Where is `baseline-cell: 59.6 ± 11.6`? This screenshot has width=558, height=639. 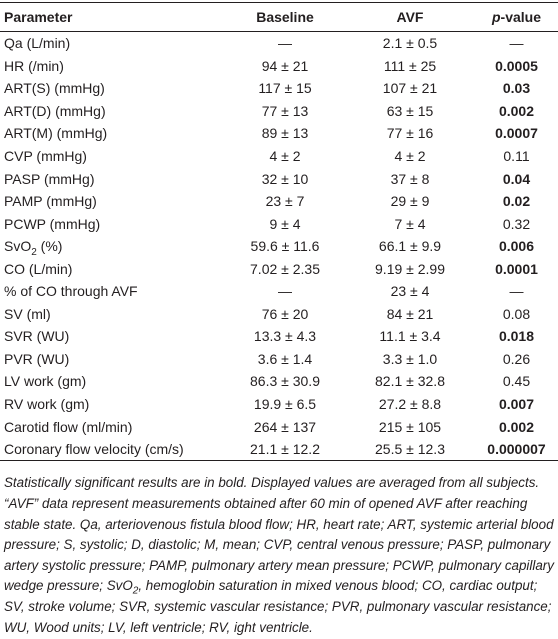
baseline-cell: 59.6 ± 11.6 is located at coordinates (285, 246).